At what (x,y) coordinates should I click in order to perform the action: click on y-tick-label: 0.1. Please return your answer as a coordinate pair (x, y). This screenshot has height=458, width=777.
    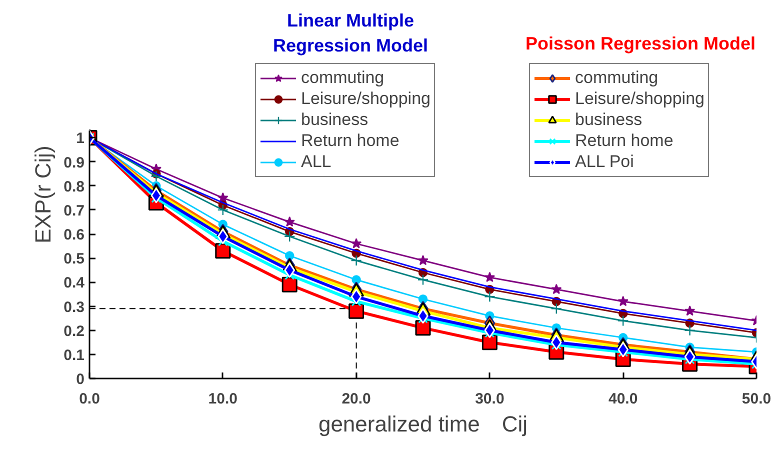
    Looking at the image, I should click on (74, 355).